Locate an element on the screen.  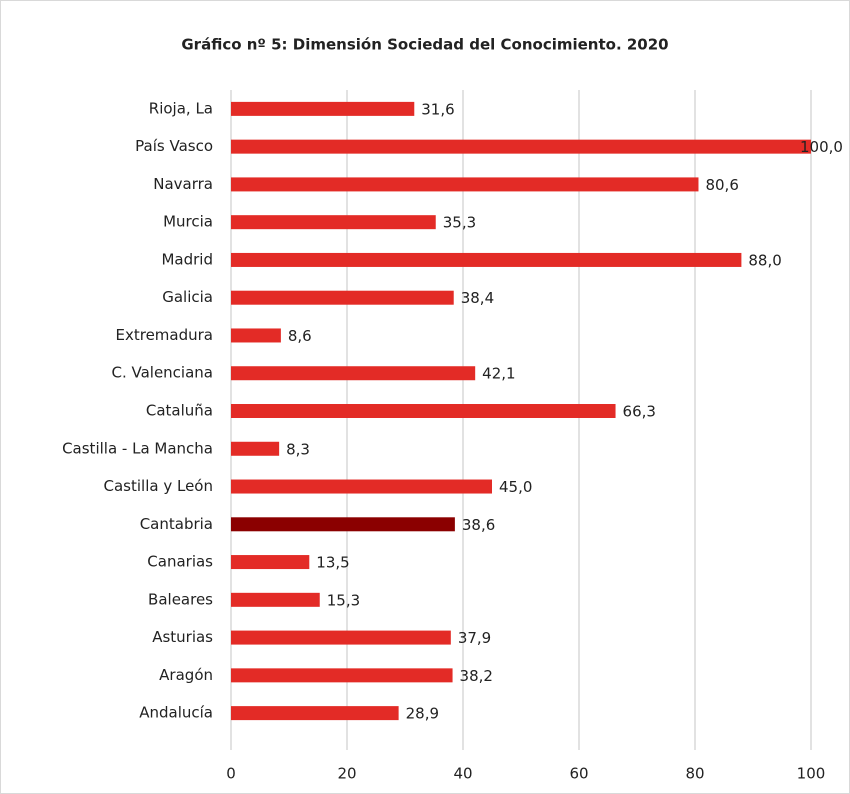
y-tick-label: Baleares is located at coordinates (180, 599).